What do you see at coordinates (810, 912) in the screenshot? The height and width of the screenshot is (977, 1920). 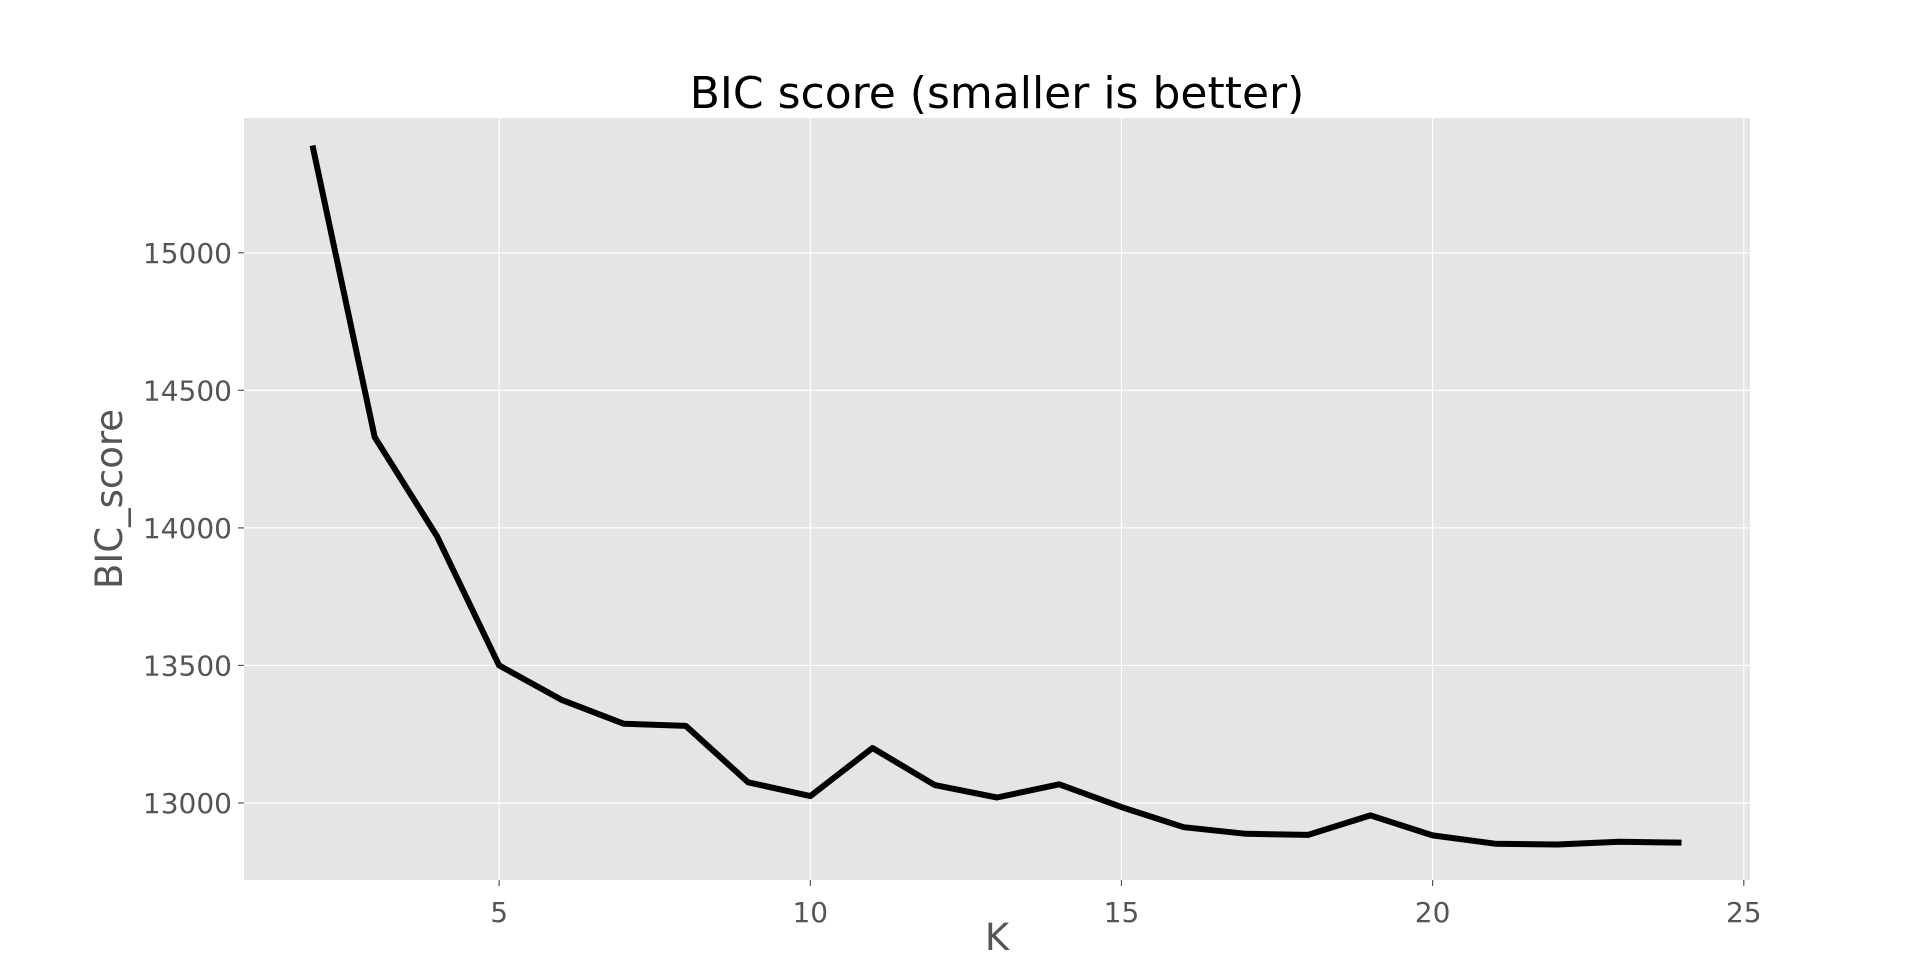 I see `x-tick-label: 10` at bounding box center [810, 912].